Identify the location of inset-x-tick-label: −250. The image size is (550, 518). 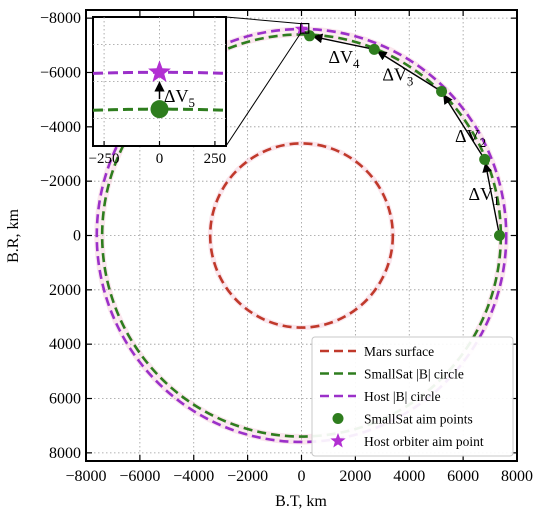
(104, 159).